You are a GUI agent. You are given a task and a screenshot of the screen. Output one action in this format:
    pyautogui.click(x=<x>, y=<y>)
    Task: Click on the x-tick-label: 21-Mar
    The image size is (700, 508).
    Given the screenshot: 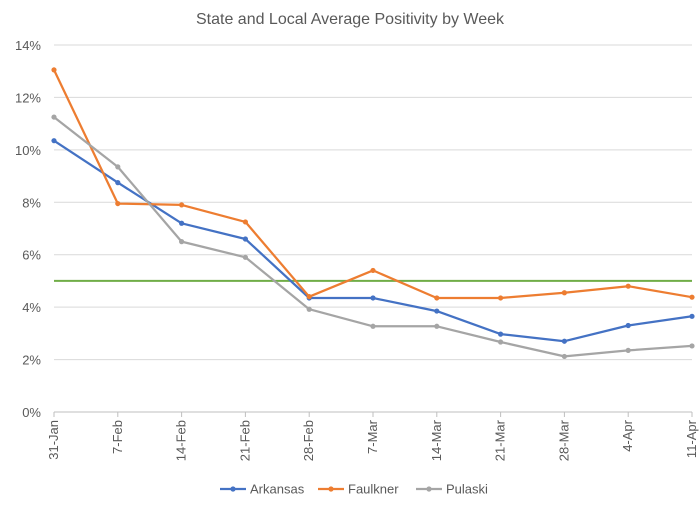 What is the action you would take?
    pyautogui.click(x=500, y=440)
    